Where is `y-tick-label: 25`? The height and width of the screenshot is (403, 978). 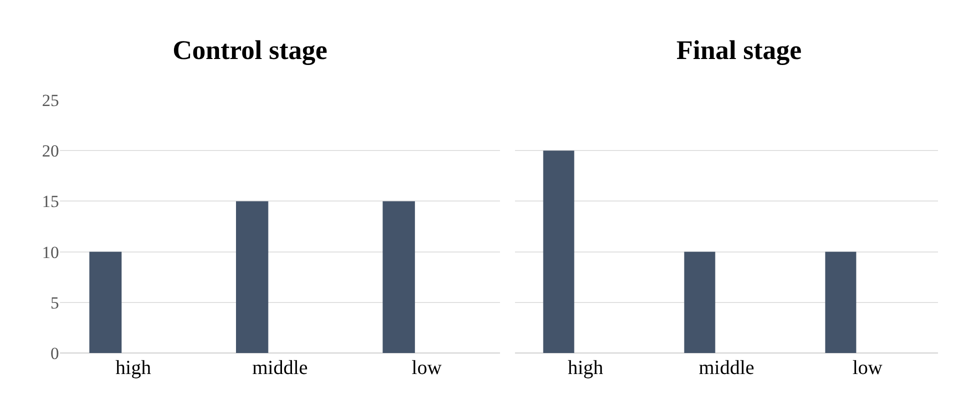 y-tick-label: 25 is located at coordinates (50, 100).